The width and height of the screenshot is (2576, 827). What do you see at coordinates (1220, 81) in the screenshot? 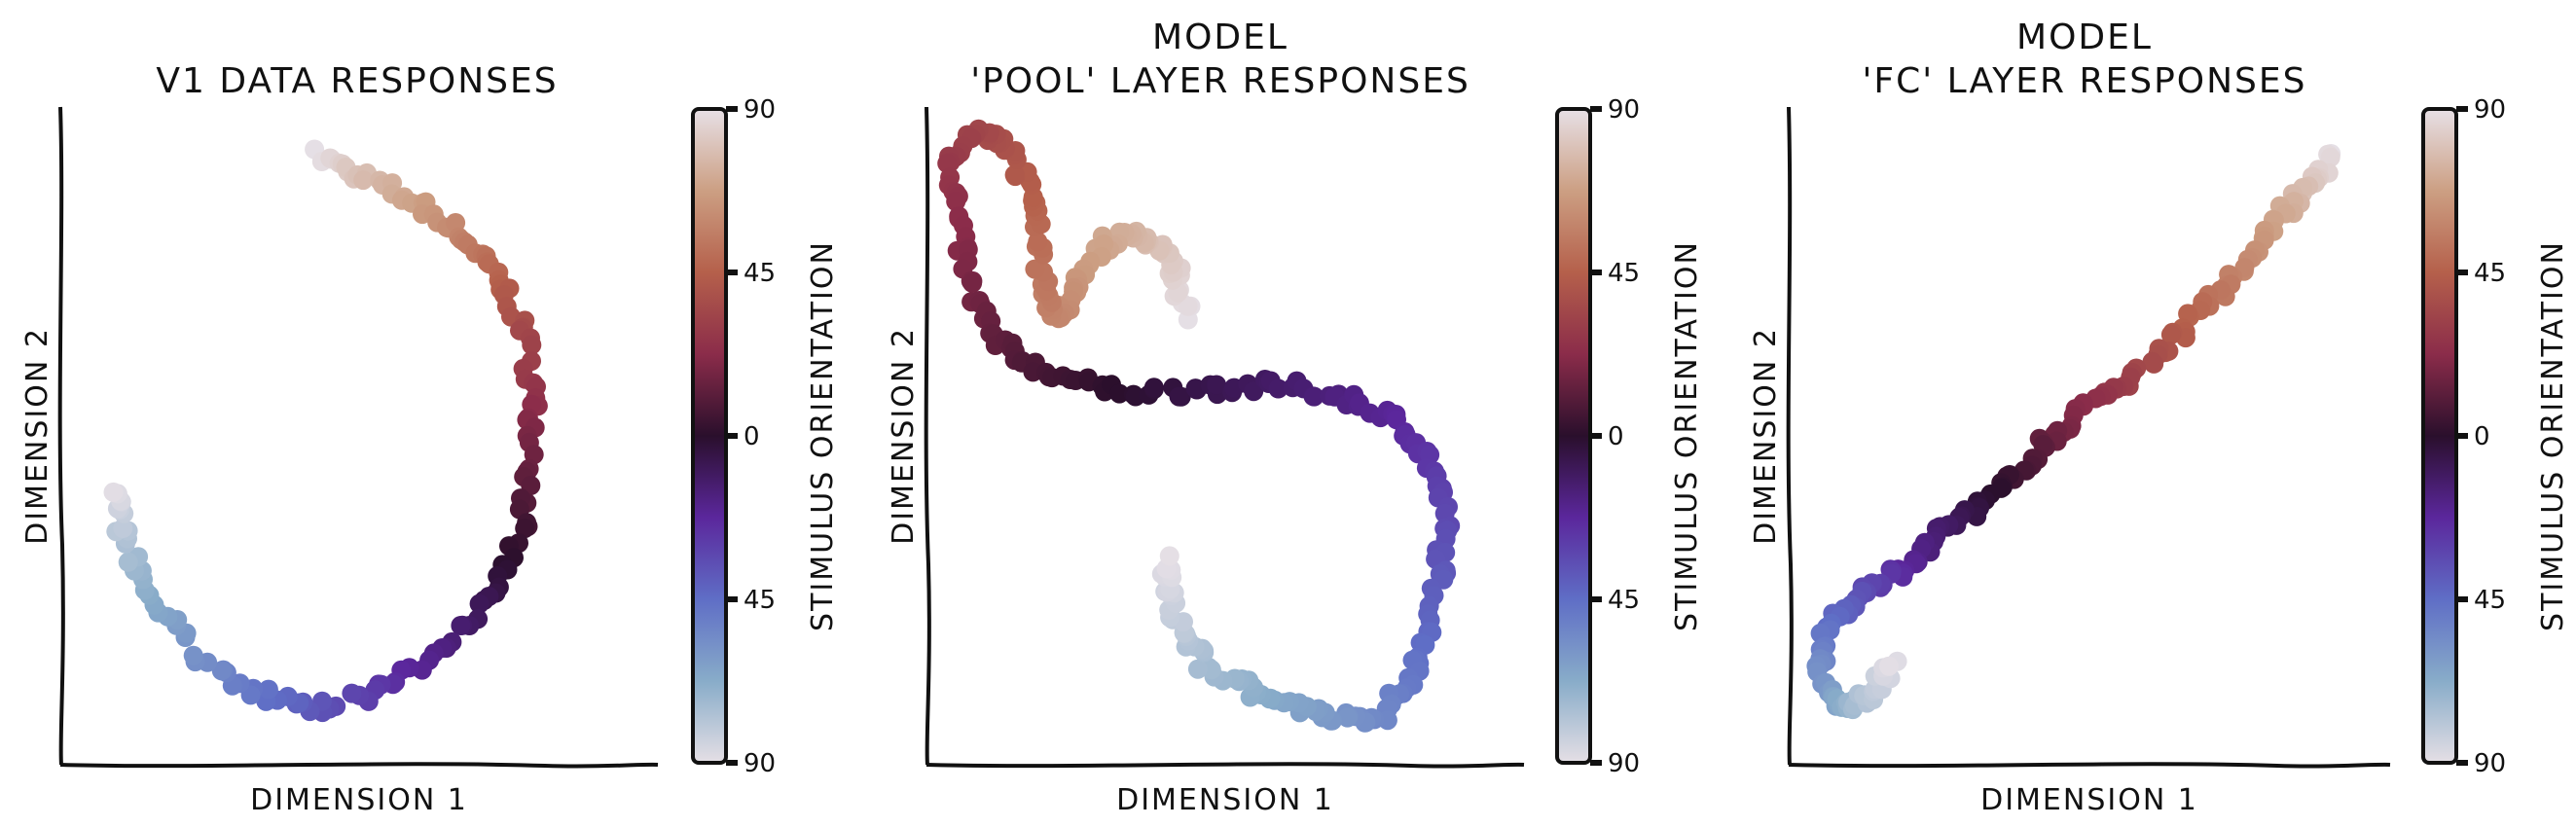
I see `panel-2-title-line2: 'POOL' LAYER RESPONSES` at bounding box center [1220, 81].